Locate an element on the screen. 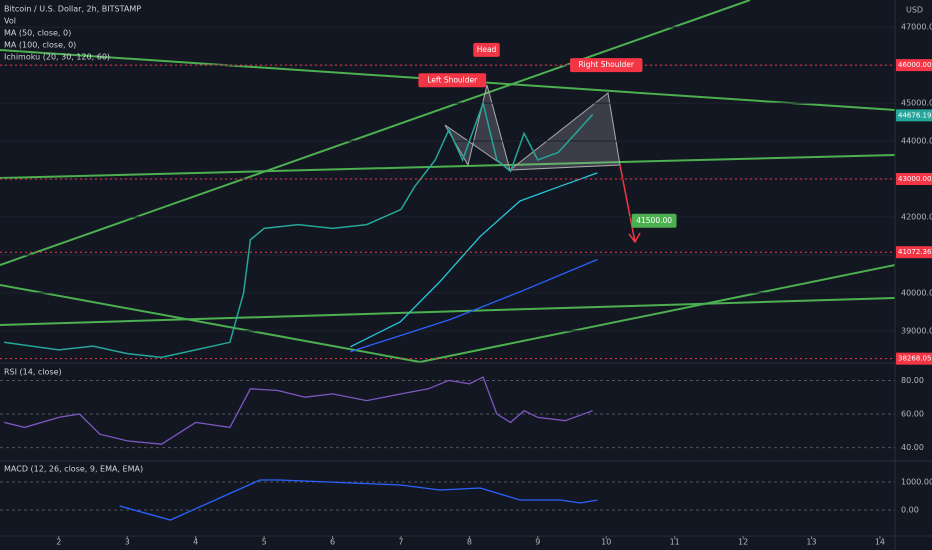  y-tick-label: 44000.00 is located at coordinates (916, 141).